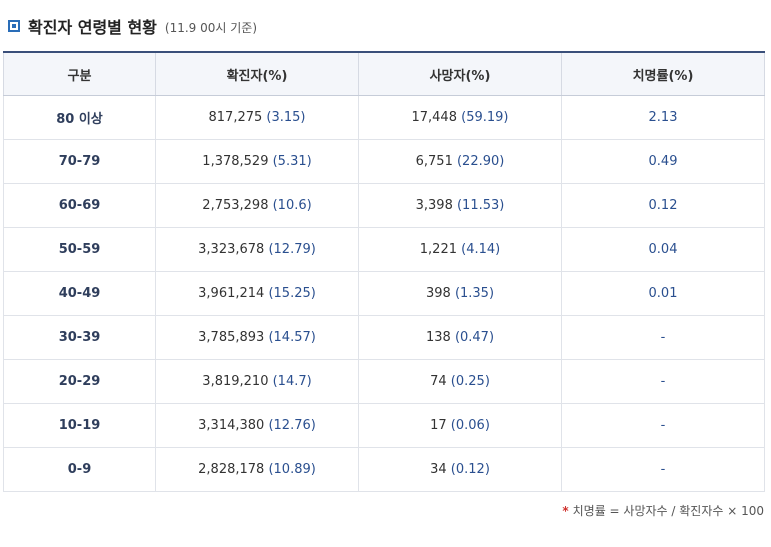  I want to click on table-row: 80 이상 817,275 (3.15) 17,448 (59.19) 2.13, so click(384, 117).